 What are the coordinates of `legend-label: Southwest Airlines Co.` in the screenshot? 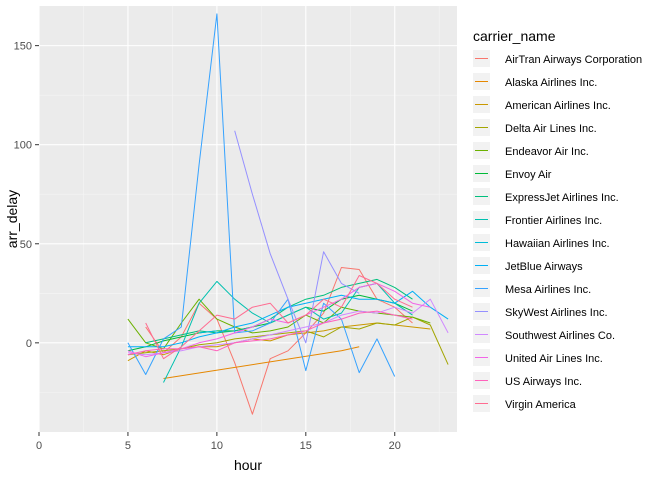 It's located at (560, 336).